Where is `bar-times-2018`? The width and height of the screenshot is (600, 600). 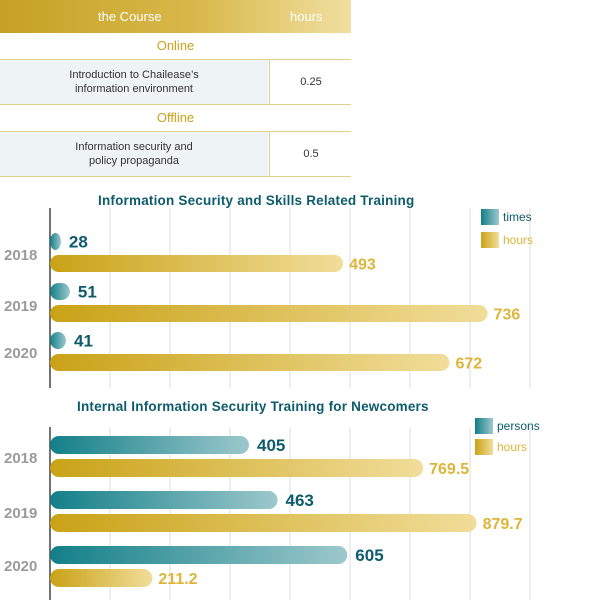
bar-times-2018 is located at coordinates (55, 241).